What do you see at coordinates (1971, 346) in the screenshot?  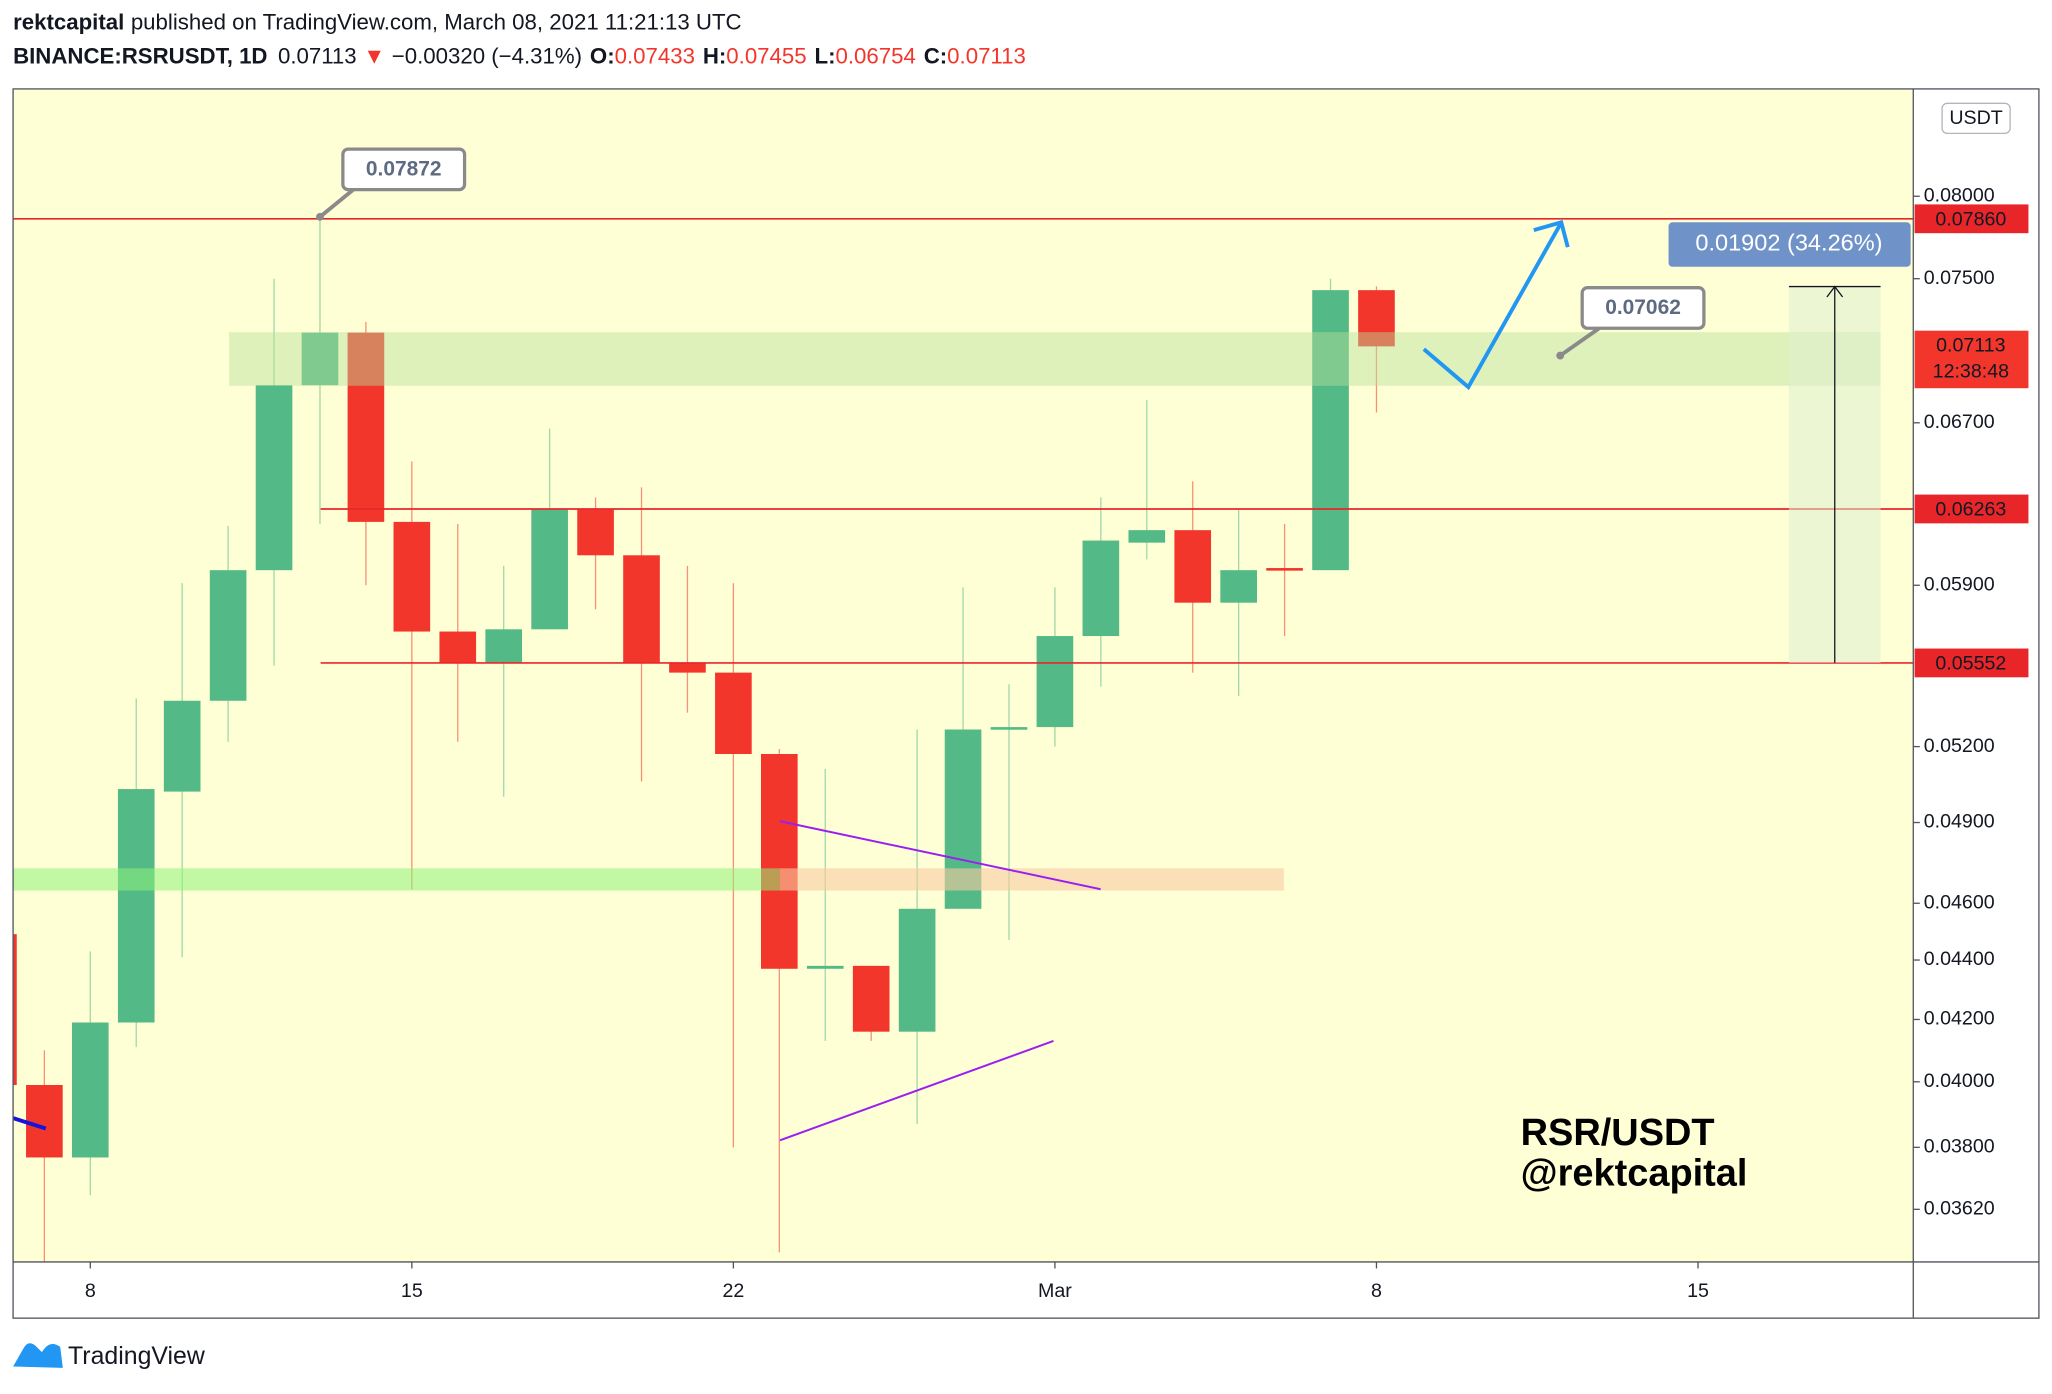 I see `last-price-label: 0.07113` at bounding box center [1971, 346].